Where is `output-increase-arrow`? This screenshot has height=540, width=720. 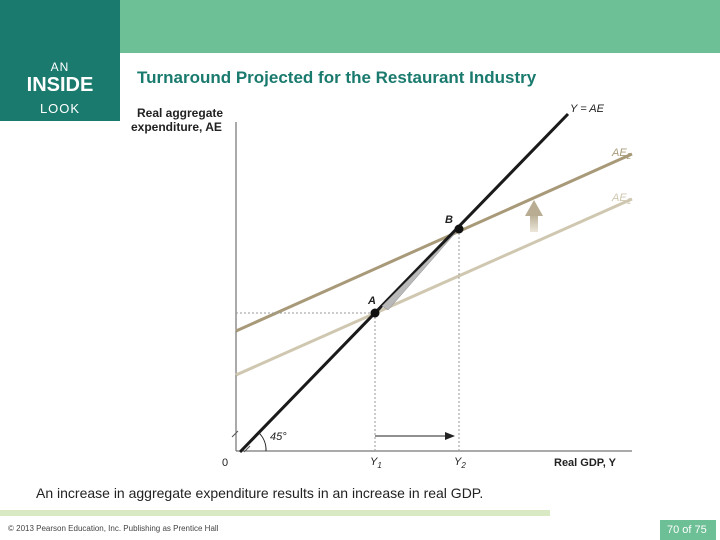 output-increase-arrow is located at coordinates (415, 436).